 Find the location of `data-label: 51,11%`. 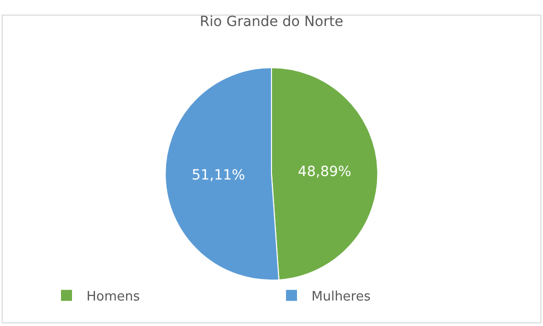

data-label: 51,11% is located at coordinates (219, 176).